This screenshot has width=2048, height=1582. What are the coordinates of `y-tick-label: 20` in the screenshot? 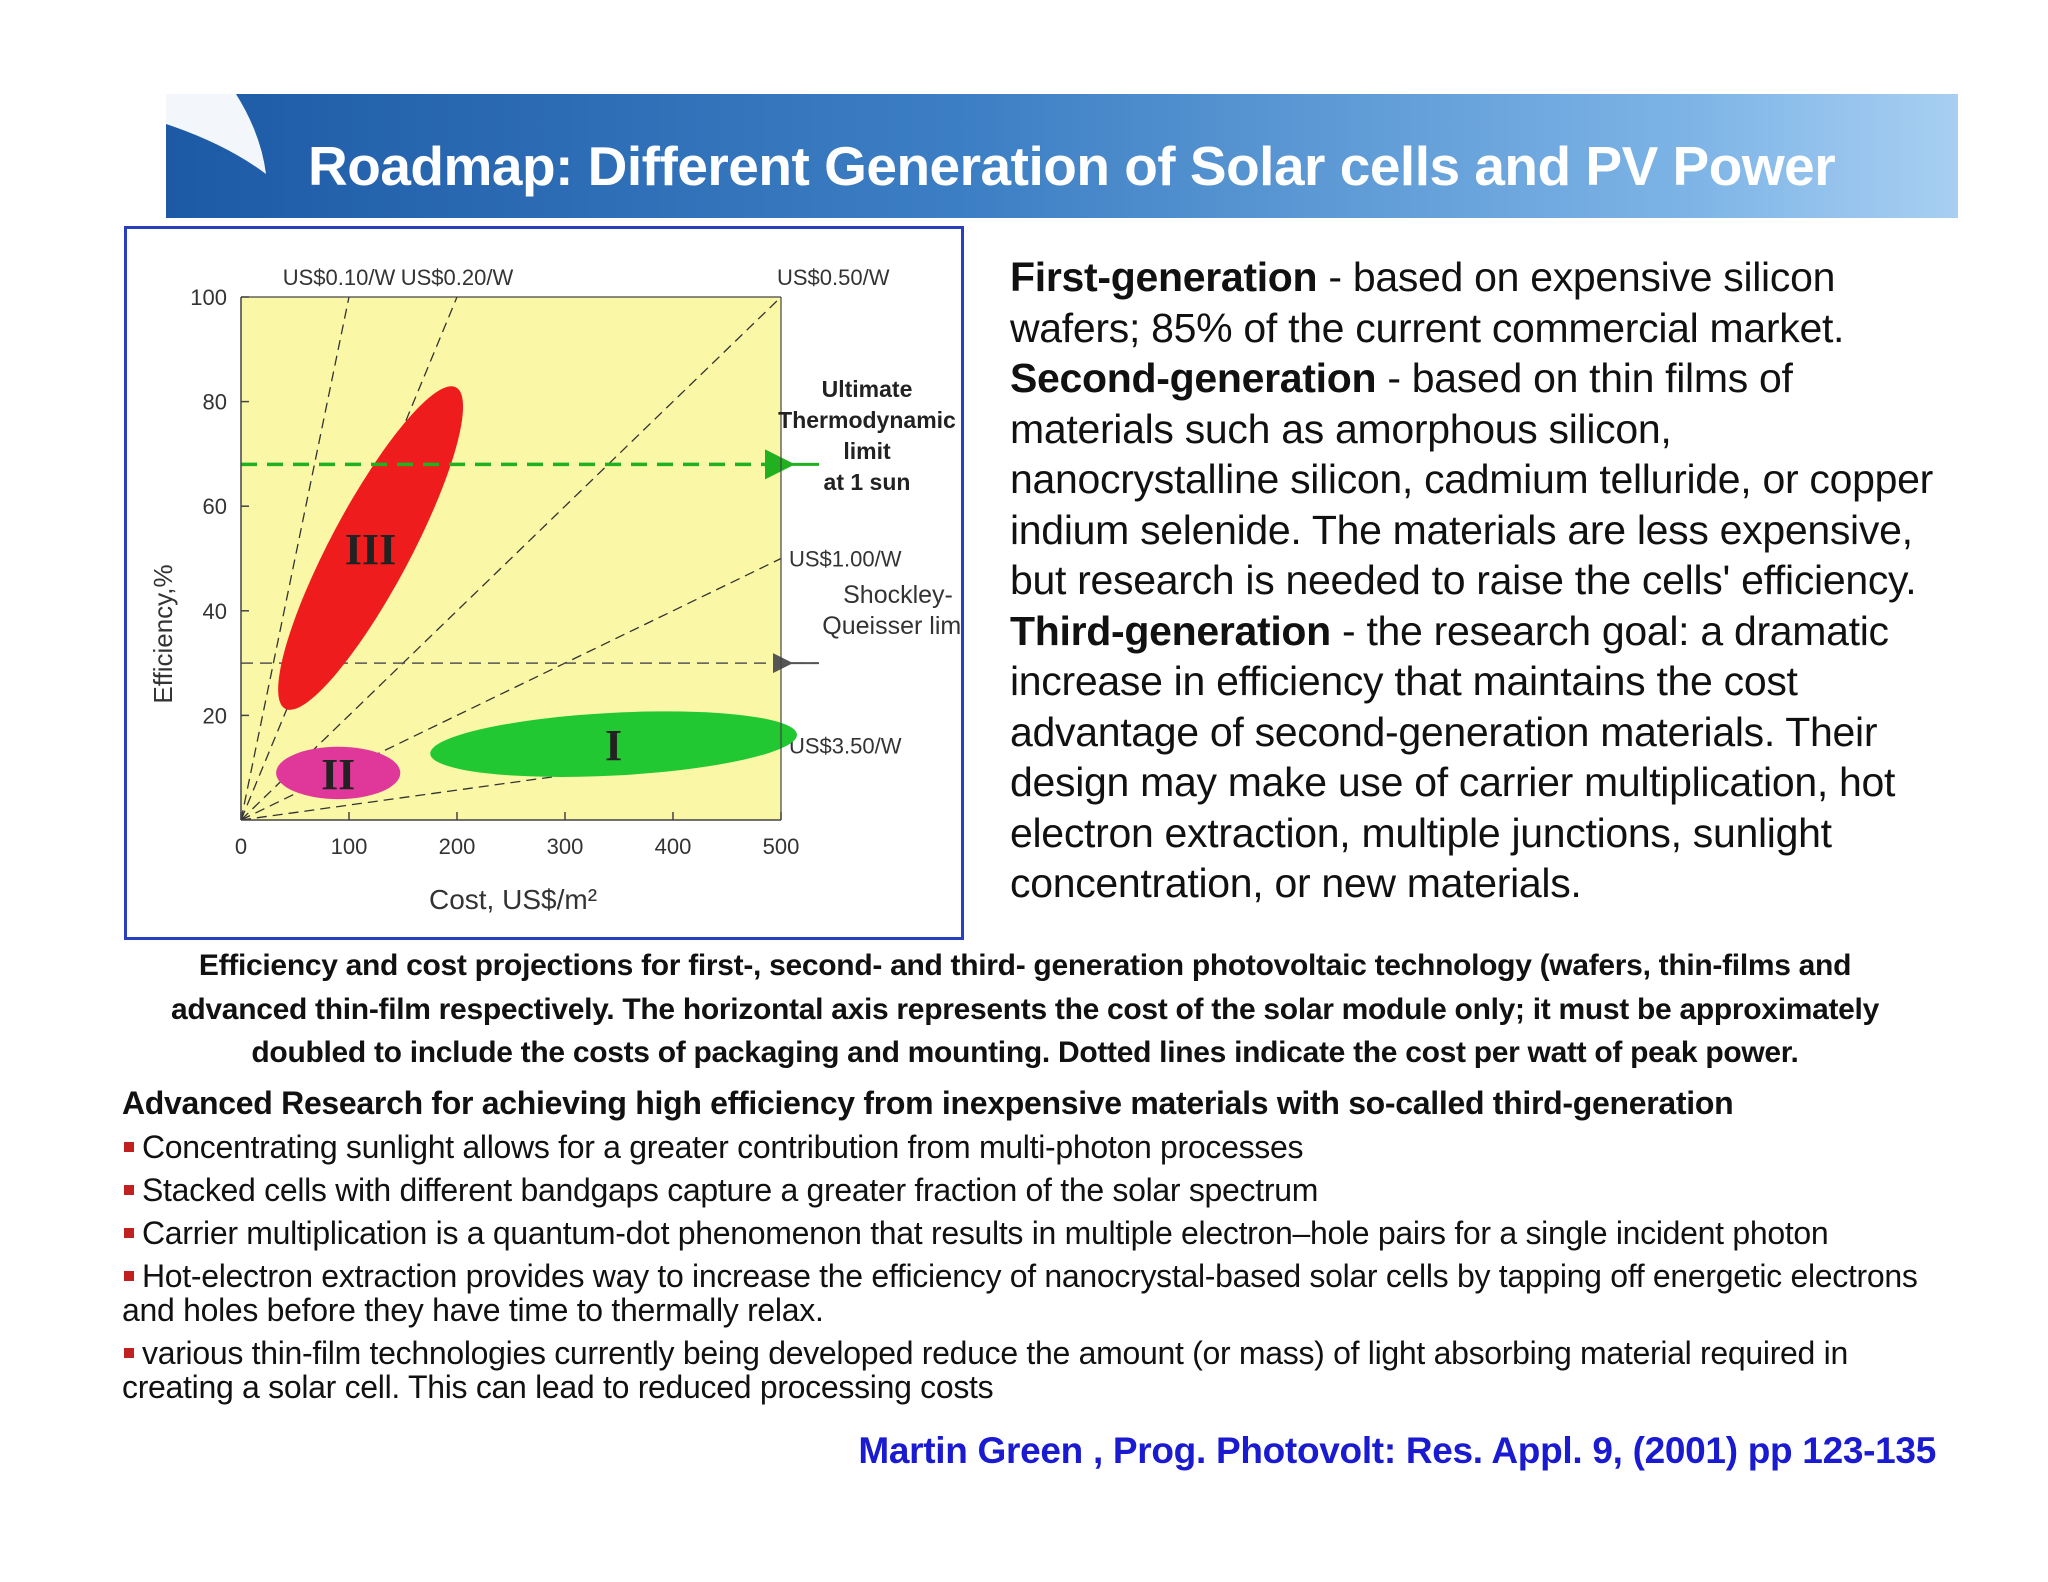 It's located at (215, 715).